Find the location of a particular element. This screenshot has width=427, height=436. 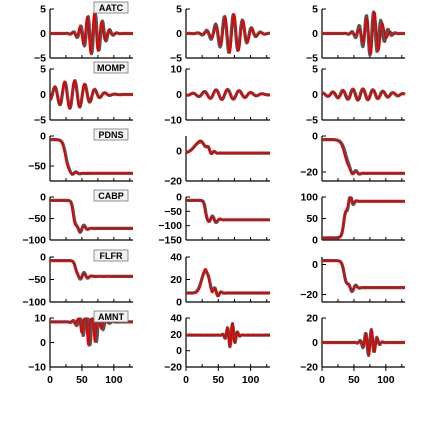

panel-flfr-2: 40 20 0 is located at coordinates (220, 280).